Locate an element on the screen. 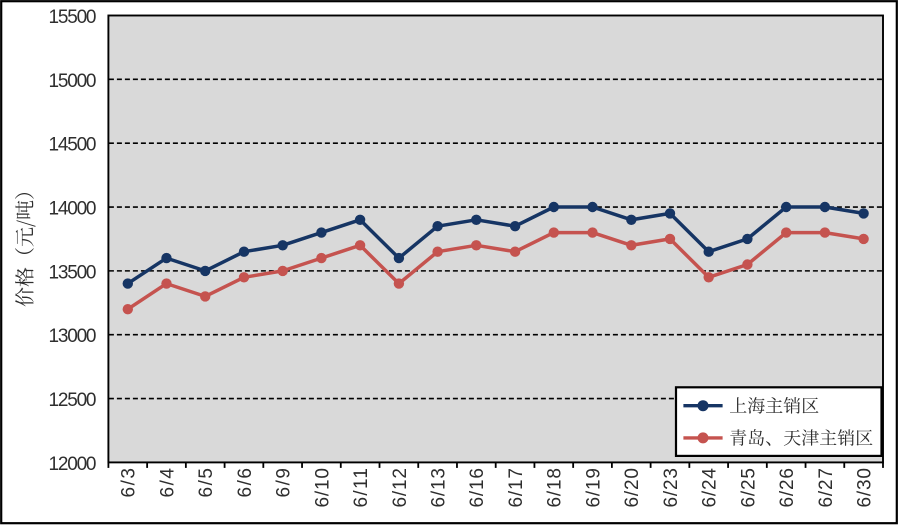 The image size is (900, 532). svg-text: 6/25 is located at coordinates (748, 488).